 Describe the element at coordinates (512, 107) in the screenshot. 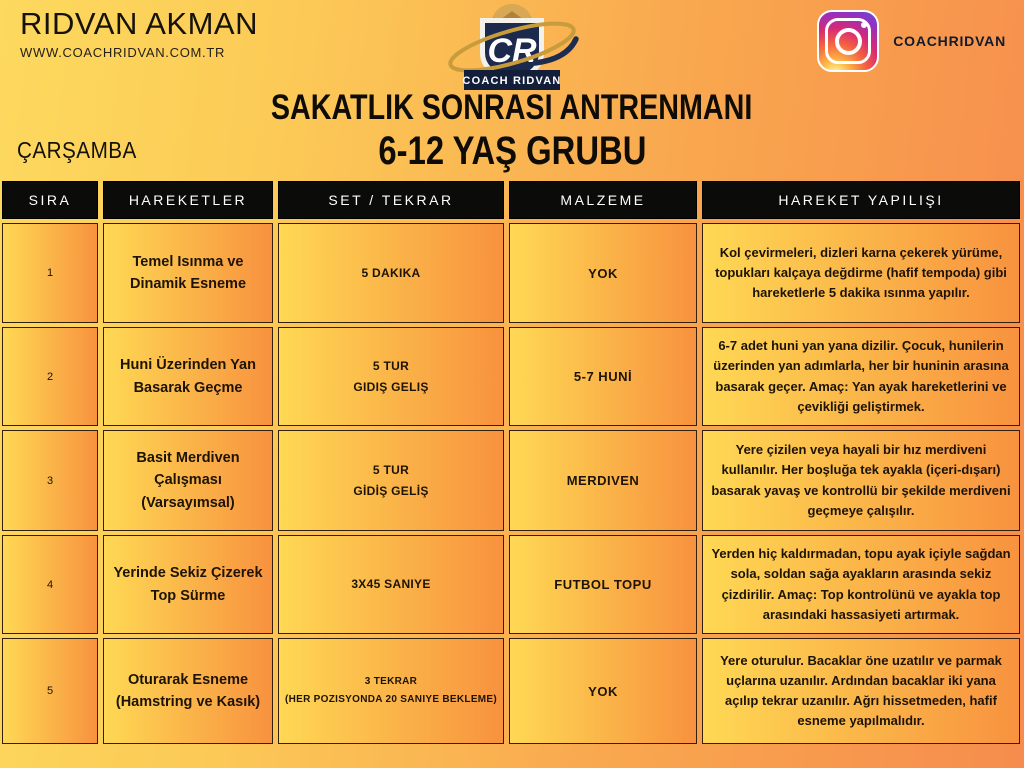

I see `page-title: SAKATLIK SONRASI ANTRENMANI` at that location.